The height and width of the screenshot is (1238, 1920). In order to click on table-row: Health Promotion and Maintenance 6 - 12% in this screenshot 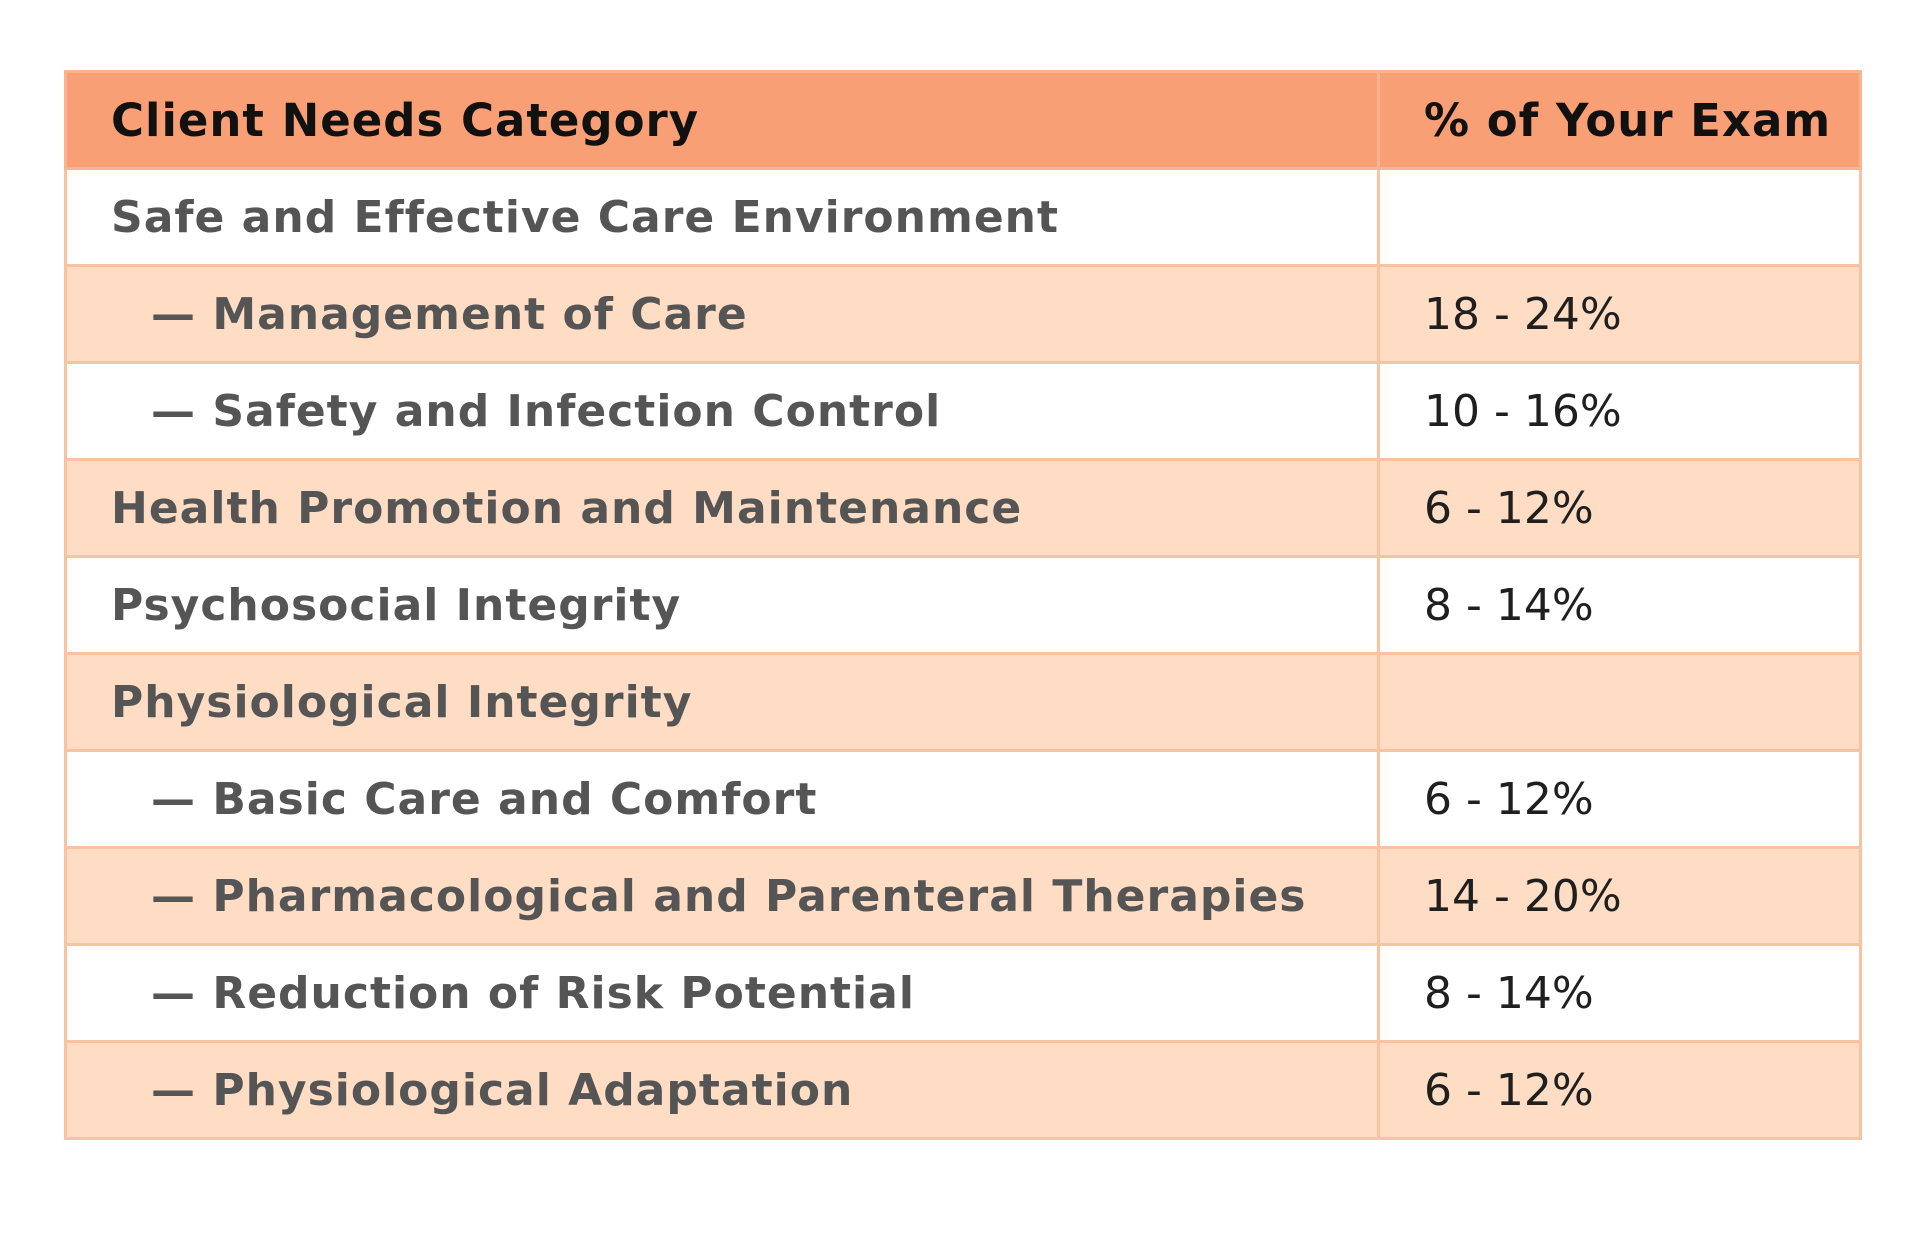, I will do `click(963, 508)`.